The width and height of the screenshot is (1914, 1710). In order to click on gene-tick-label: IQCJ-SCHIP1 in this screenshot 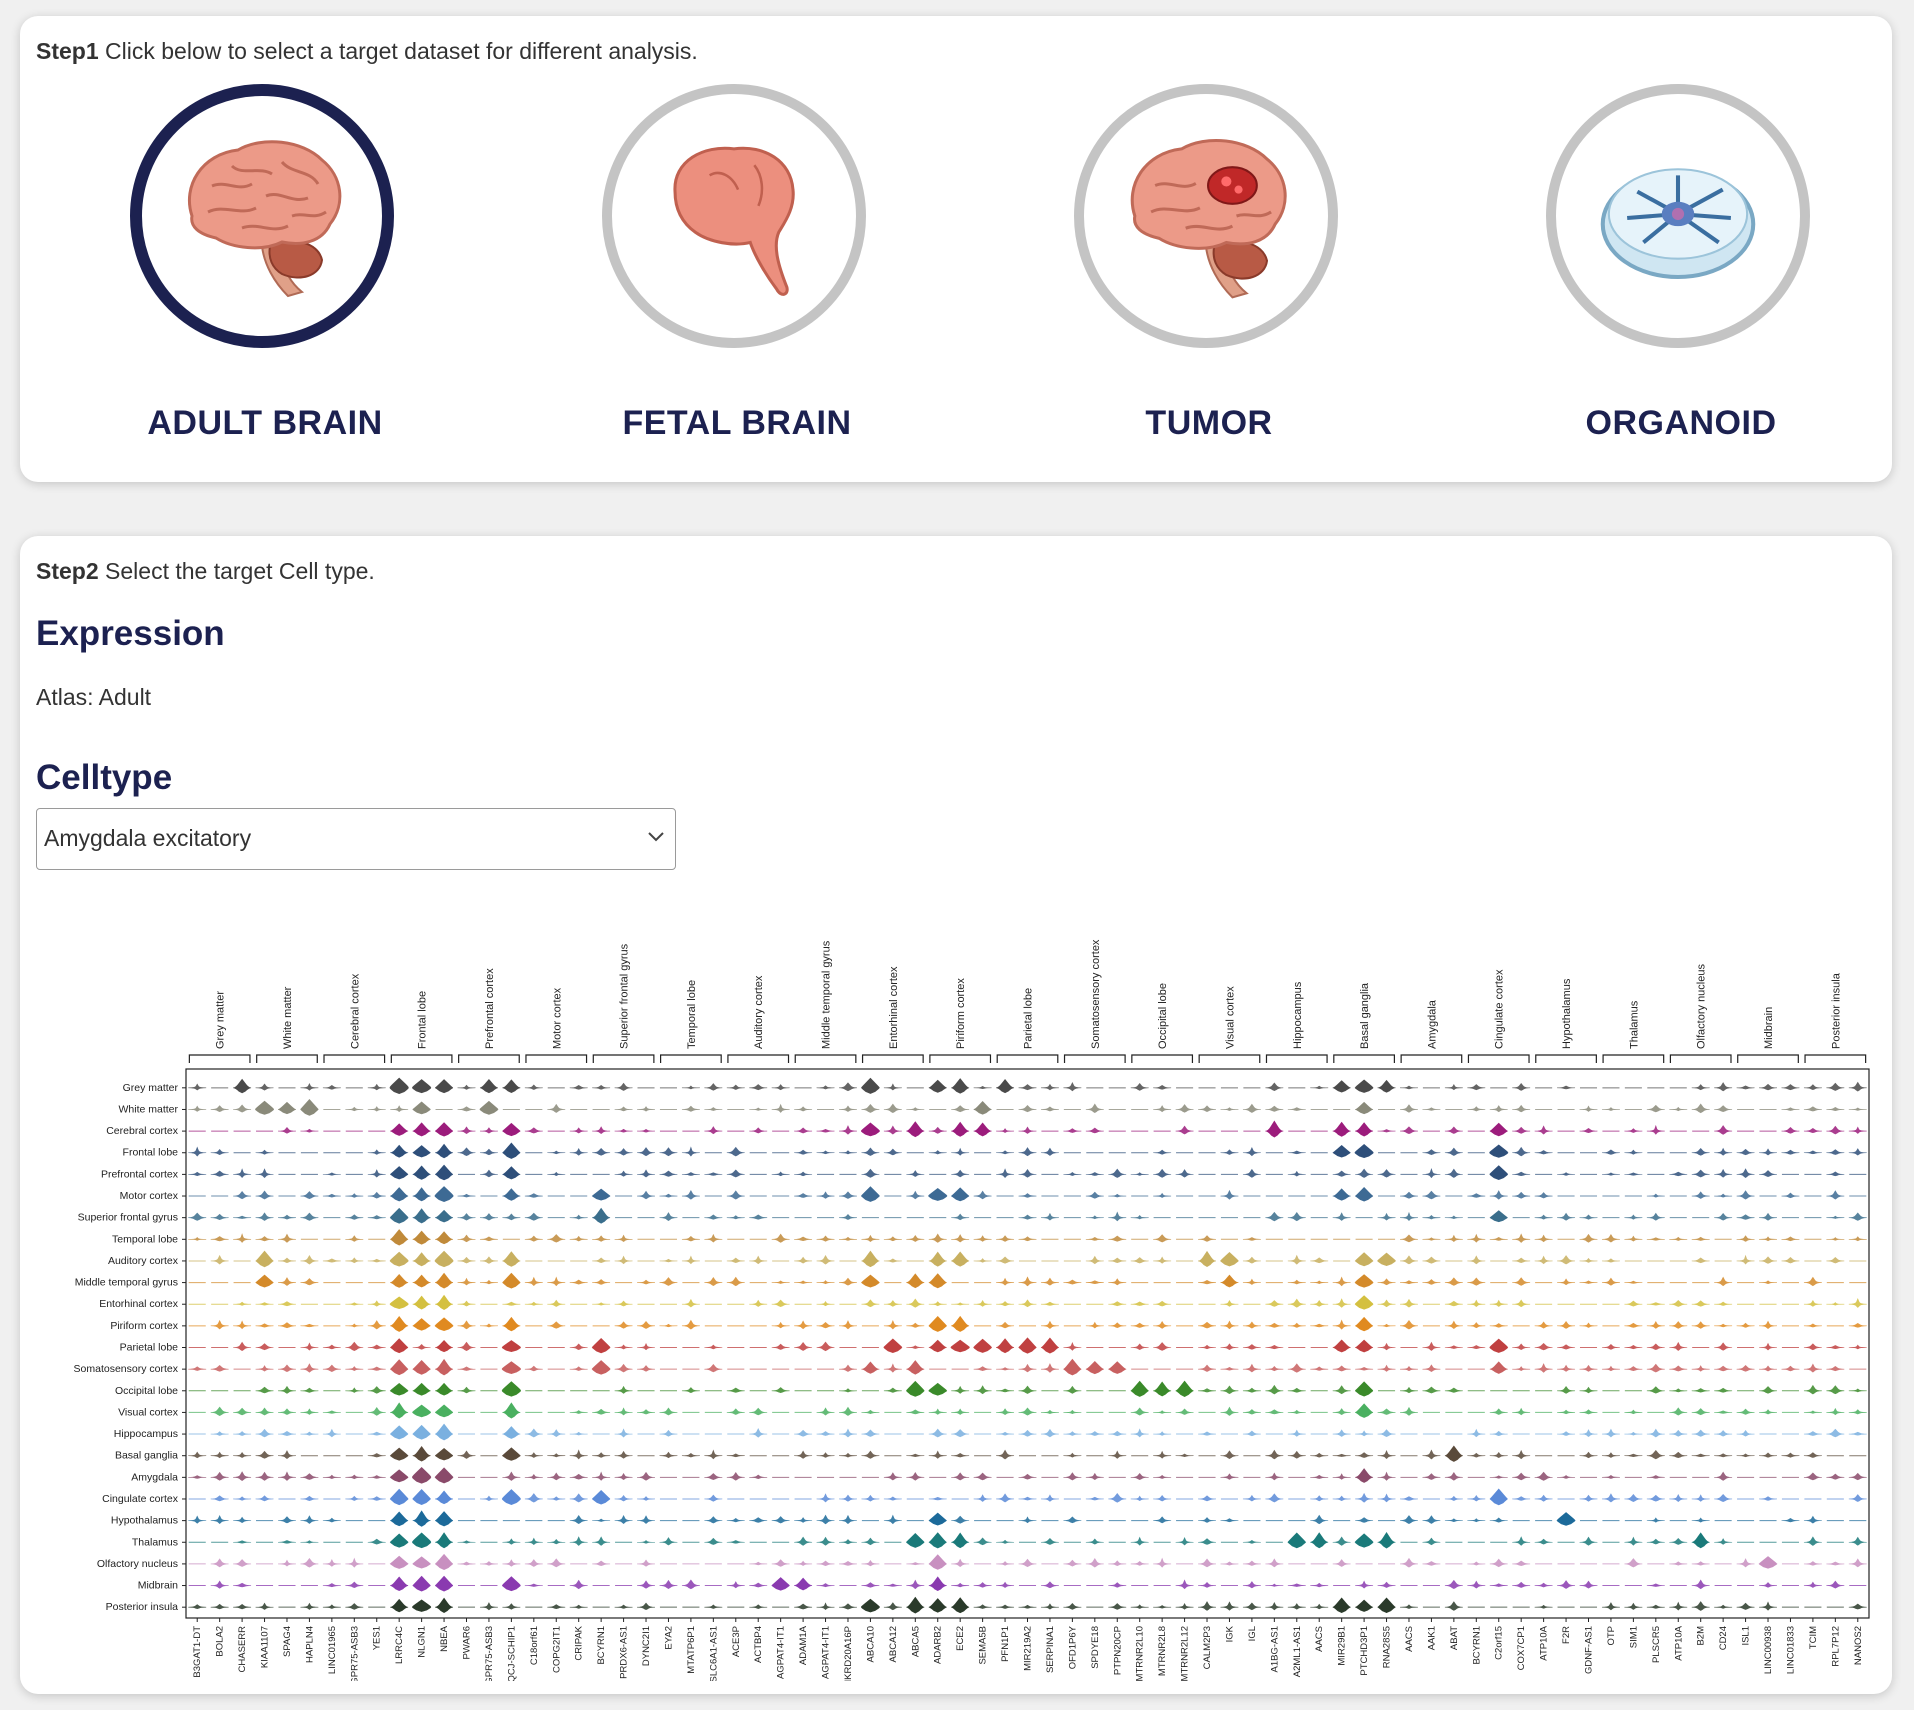, I will do `click(511, 1653)`.